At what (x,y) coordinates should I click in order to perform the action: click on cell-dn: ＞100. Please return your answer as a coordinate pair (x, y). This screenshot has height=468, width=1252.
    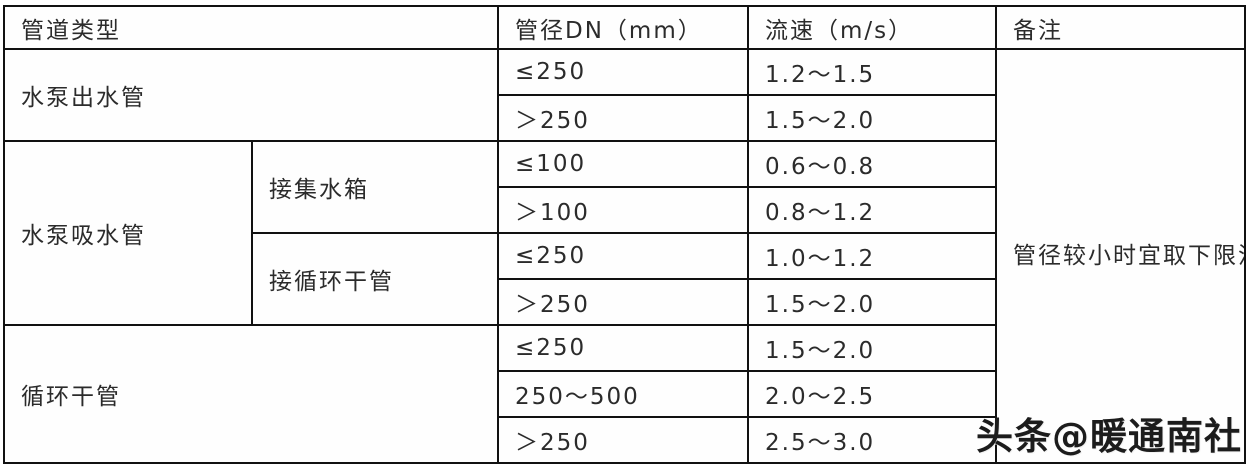
    Looking at the image, I should click on (623, 210).